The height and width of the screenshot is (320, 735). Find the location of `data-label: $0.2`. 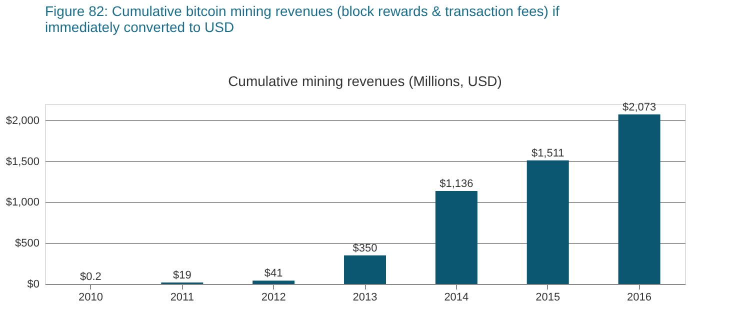

data-label: $0.2 is located at coordinates (91, 276).